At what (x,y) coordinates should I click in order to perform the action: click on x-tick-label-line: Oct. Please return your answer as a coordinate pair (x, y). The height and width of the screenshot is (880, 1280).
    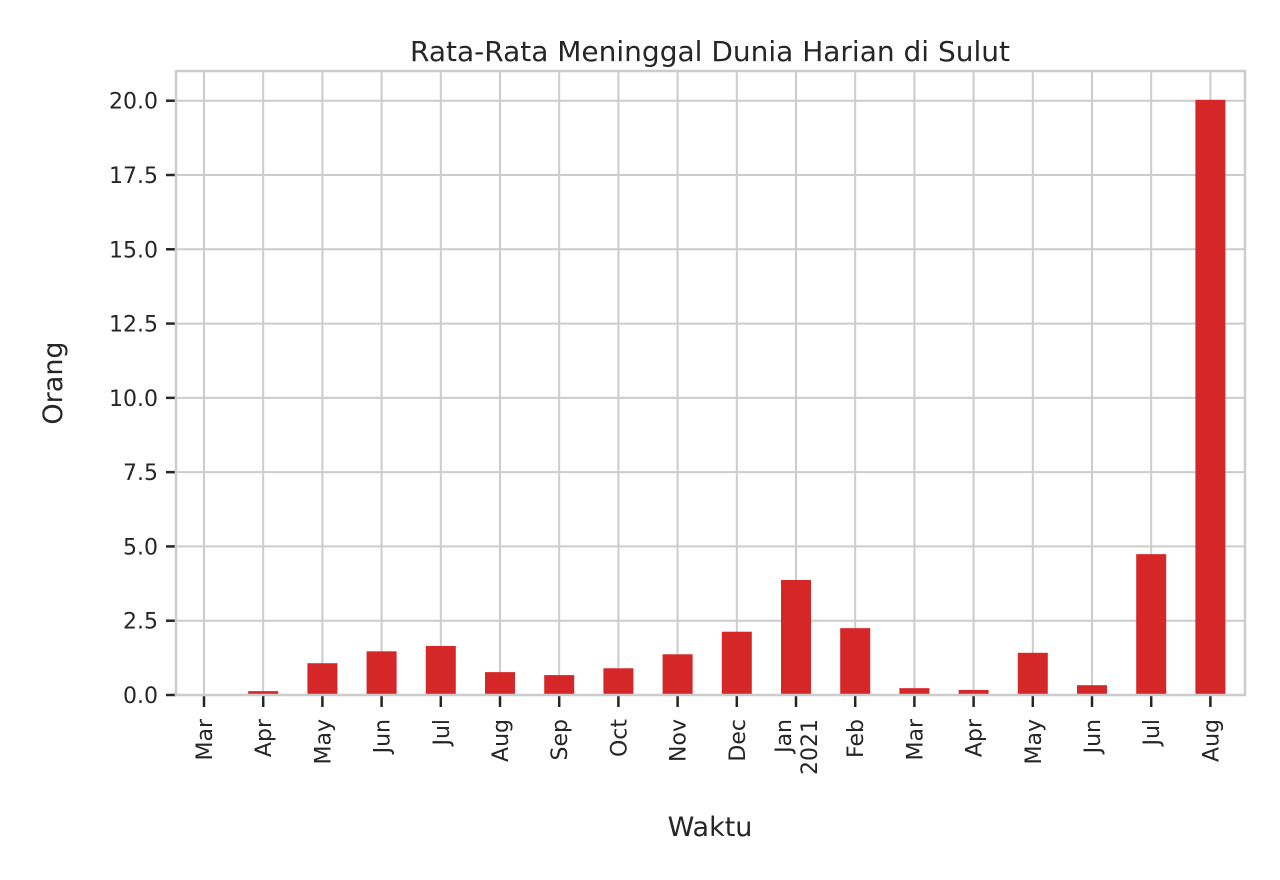
    Looking at the image, I should click on (619, 738).